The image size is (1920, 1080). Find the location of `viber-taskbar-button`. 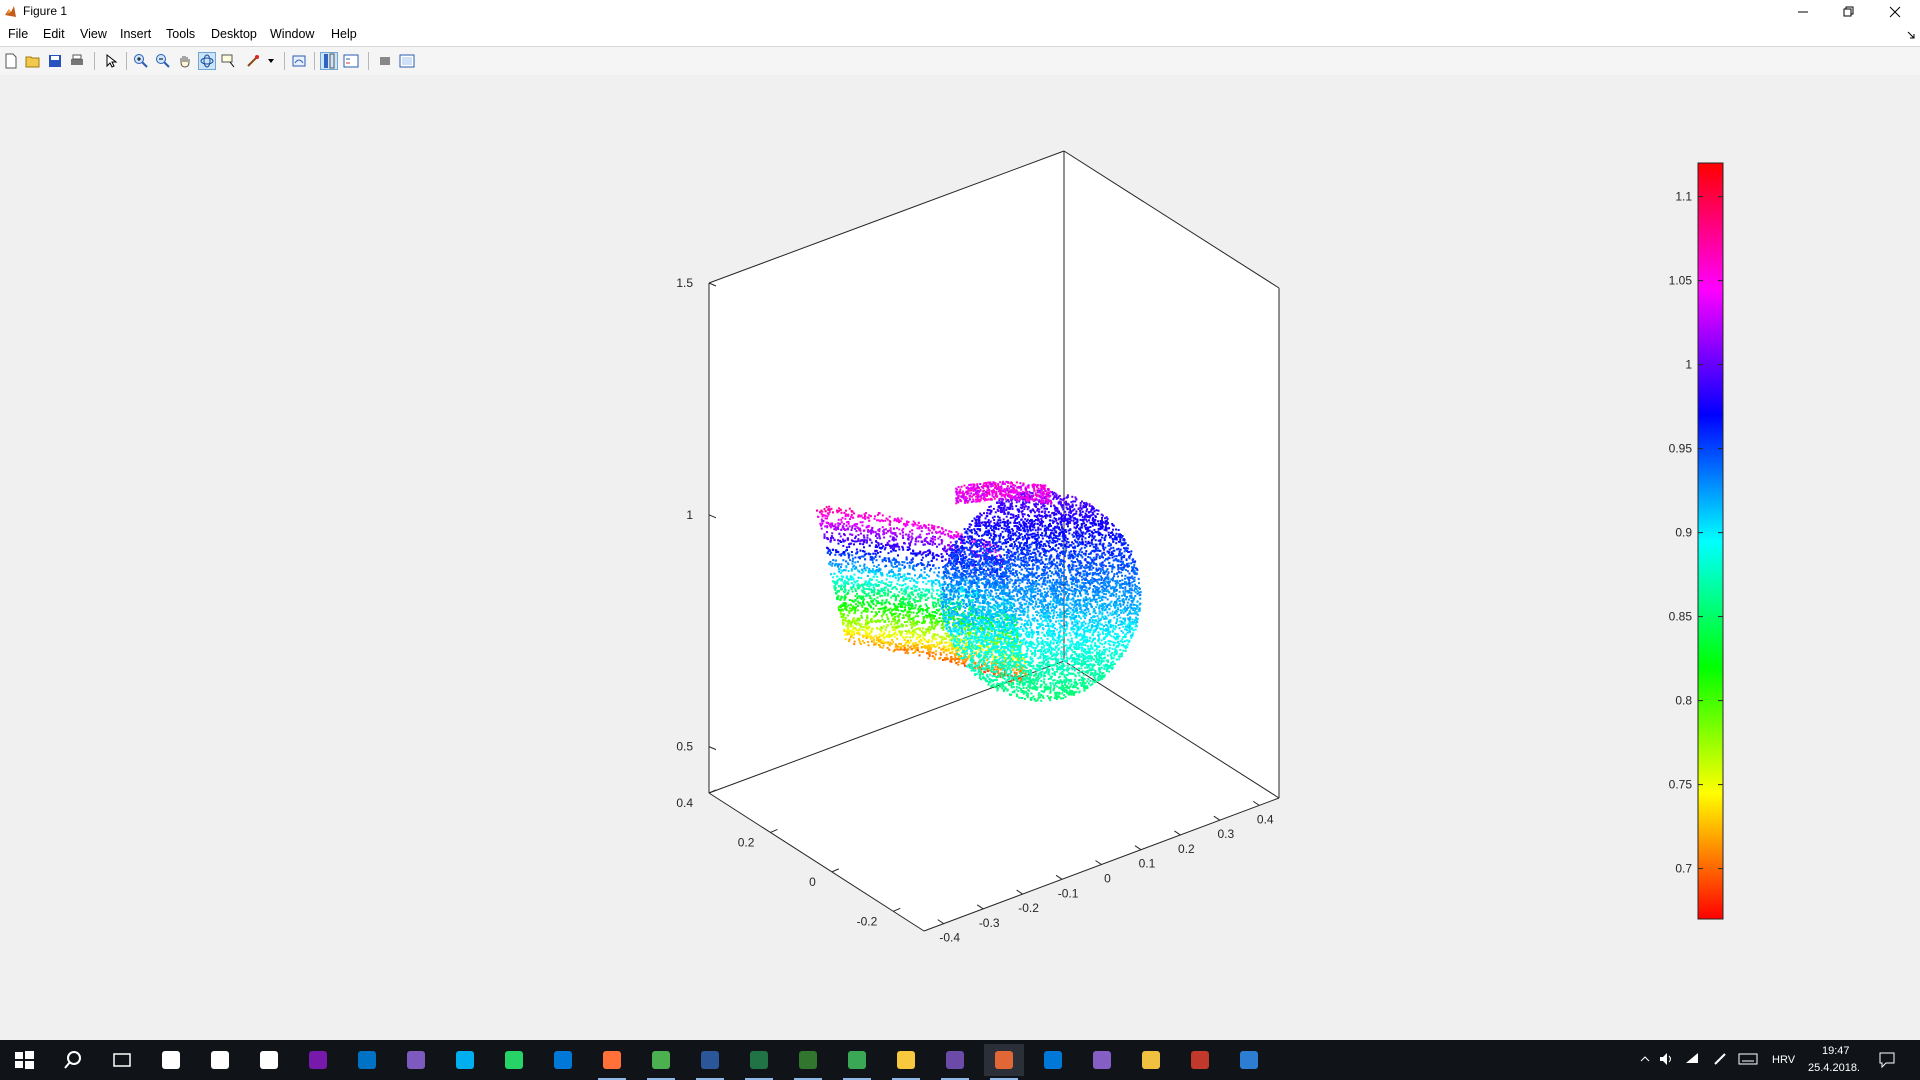

viber-taskbar-button is located at coordinates (416, 1060).